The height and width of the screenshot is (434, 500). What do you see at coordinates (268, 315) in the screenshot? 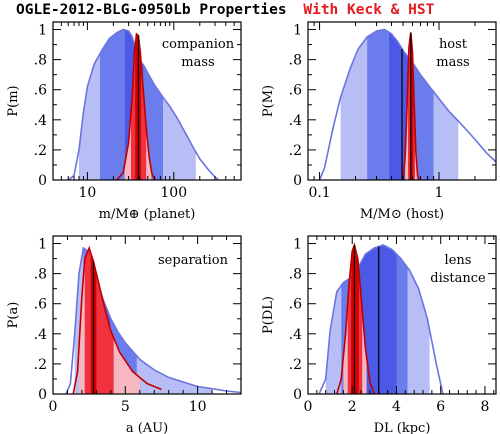
I see `lens-distance-ylabel: P(DL)` at bounding box center [268, 315].